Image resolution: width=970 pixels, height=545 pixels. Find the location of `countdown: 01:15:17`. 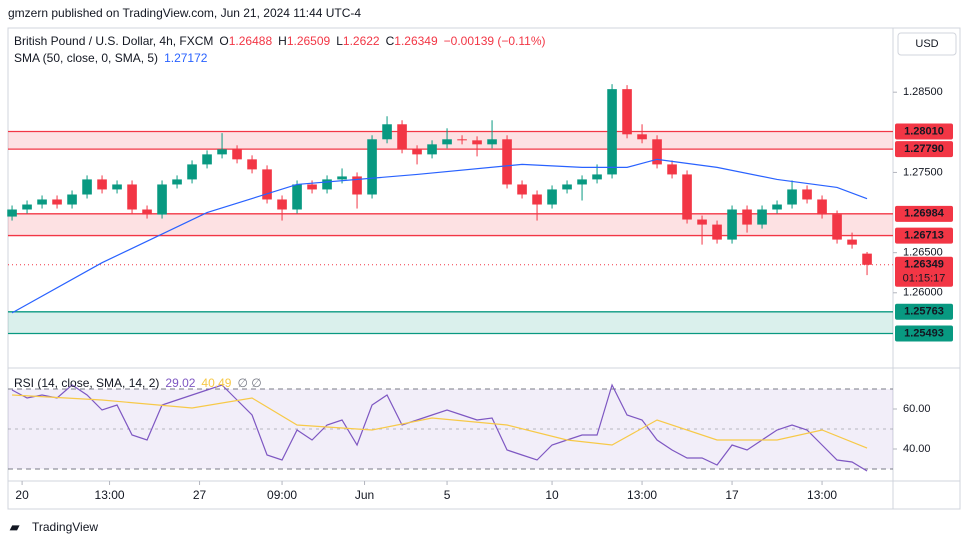

countdown: 01:15:17 is located at coordinates (924, 279).